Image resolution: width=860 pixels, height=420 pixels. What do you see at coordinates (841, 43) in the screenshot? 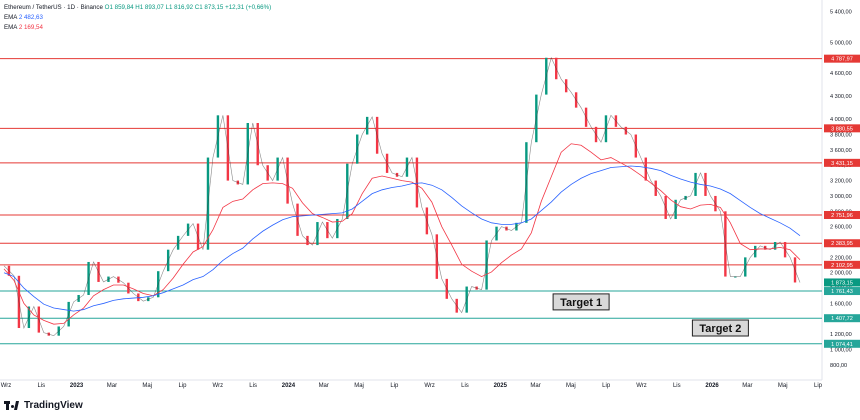
I see `y-tick-label: 5 000,00` at bounding box center [841, 43].